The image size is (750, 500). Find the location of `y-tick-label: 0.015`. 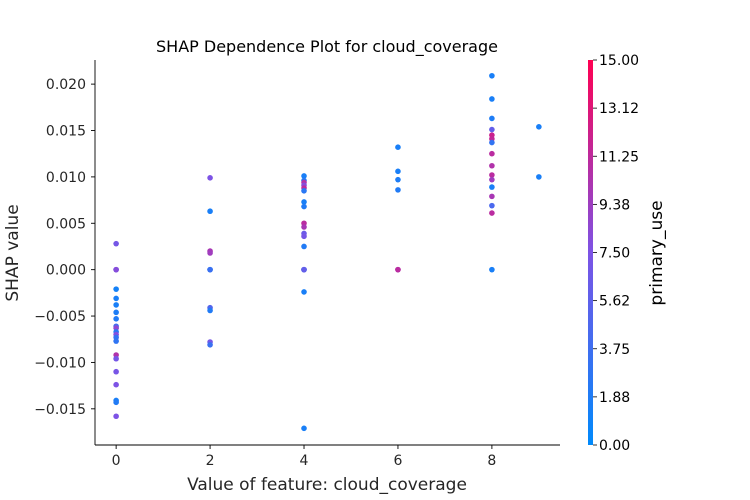

y-tick-label: 0.015 is located at coordinates (66, 132).